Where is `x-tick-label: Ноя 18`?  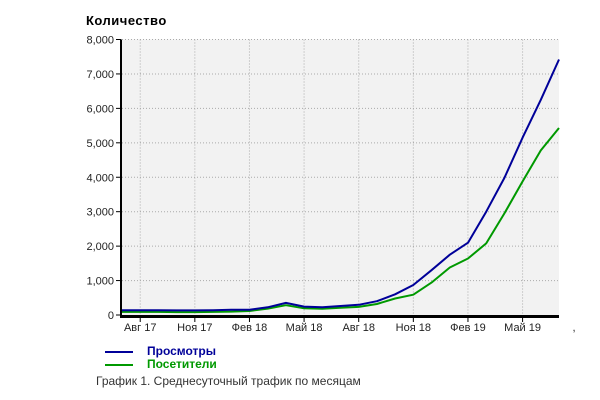
x-tick-label: Ноя 18 is located at coordinates (413, 328).